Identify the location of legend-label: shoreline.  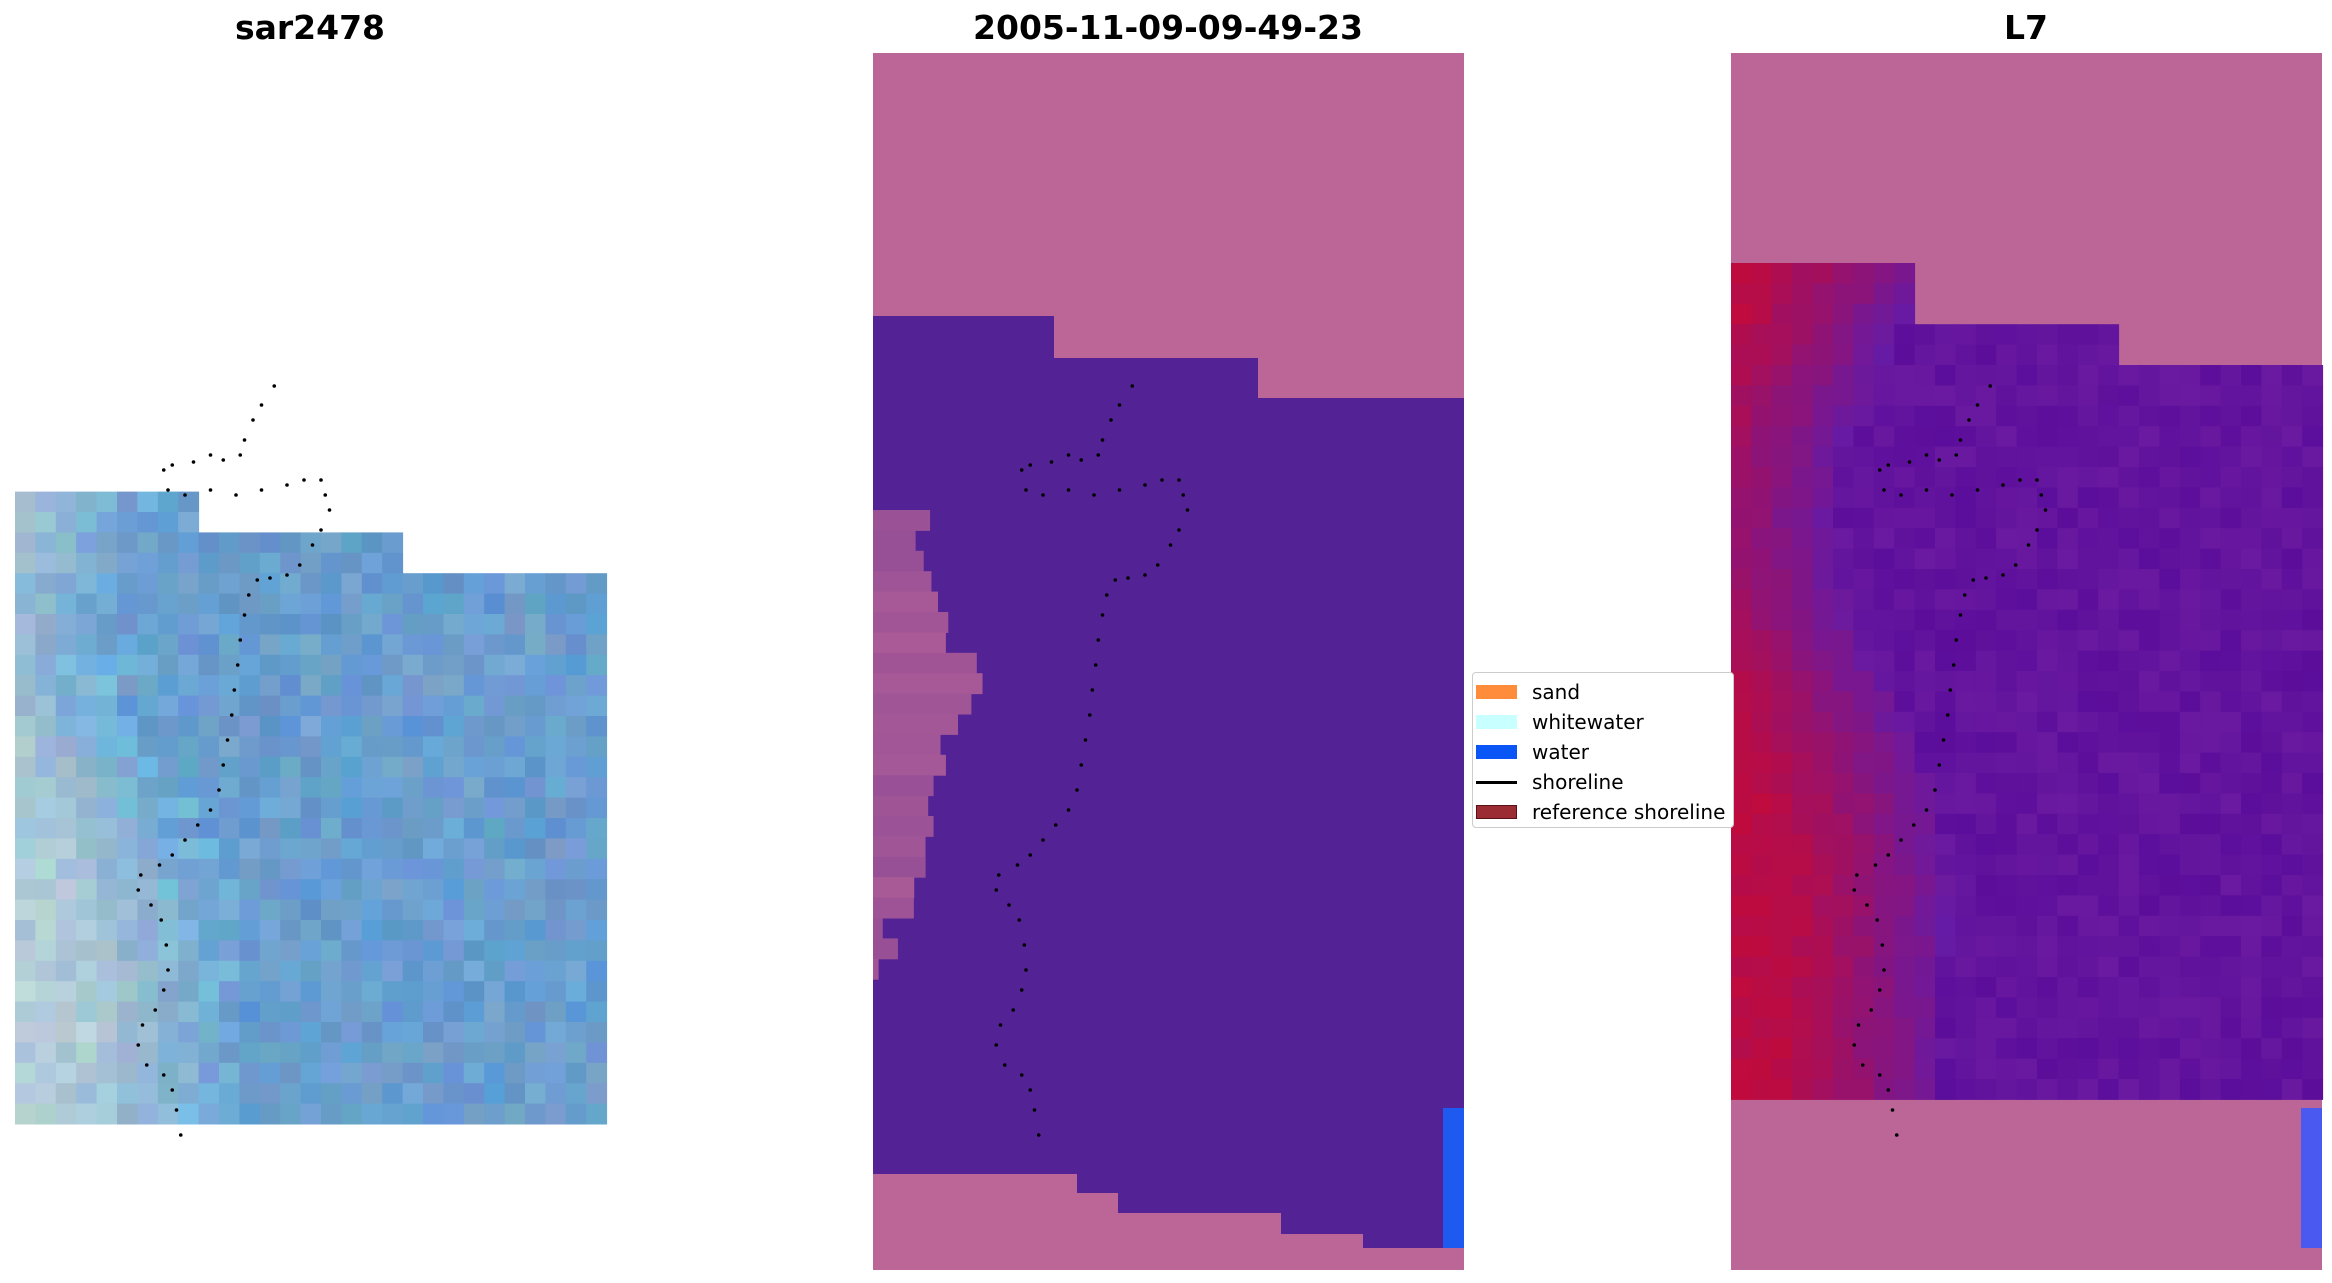
(1578, 782).